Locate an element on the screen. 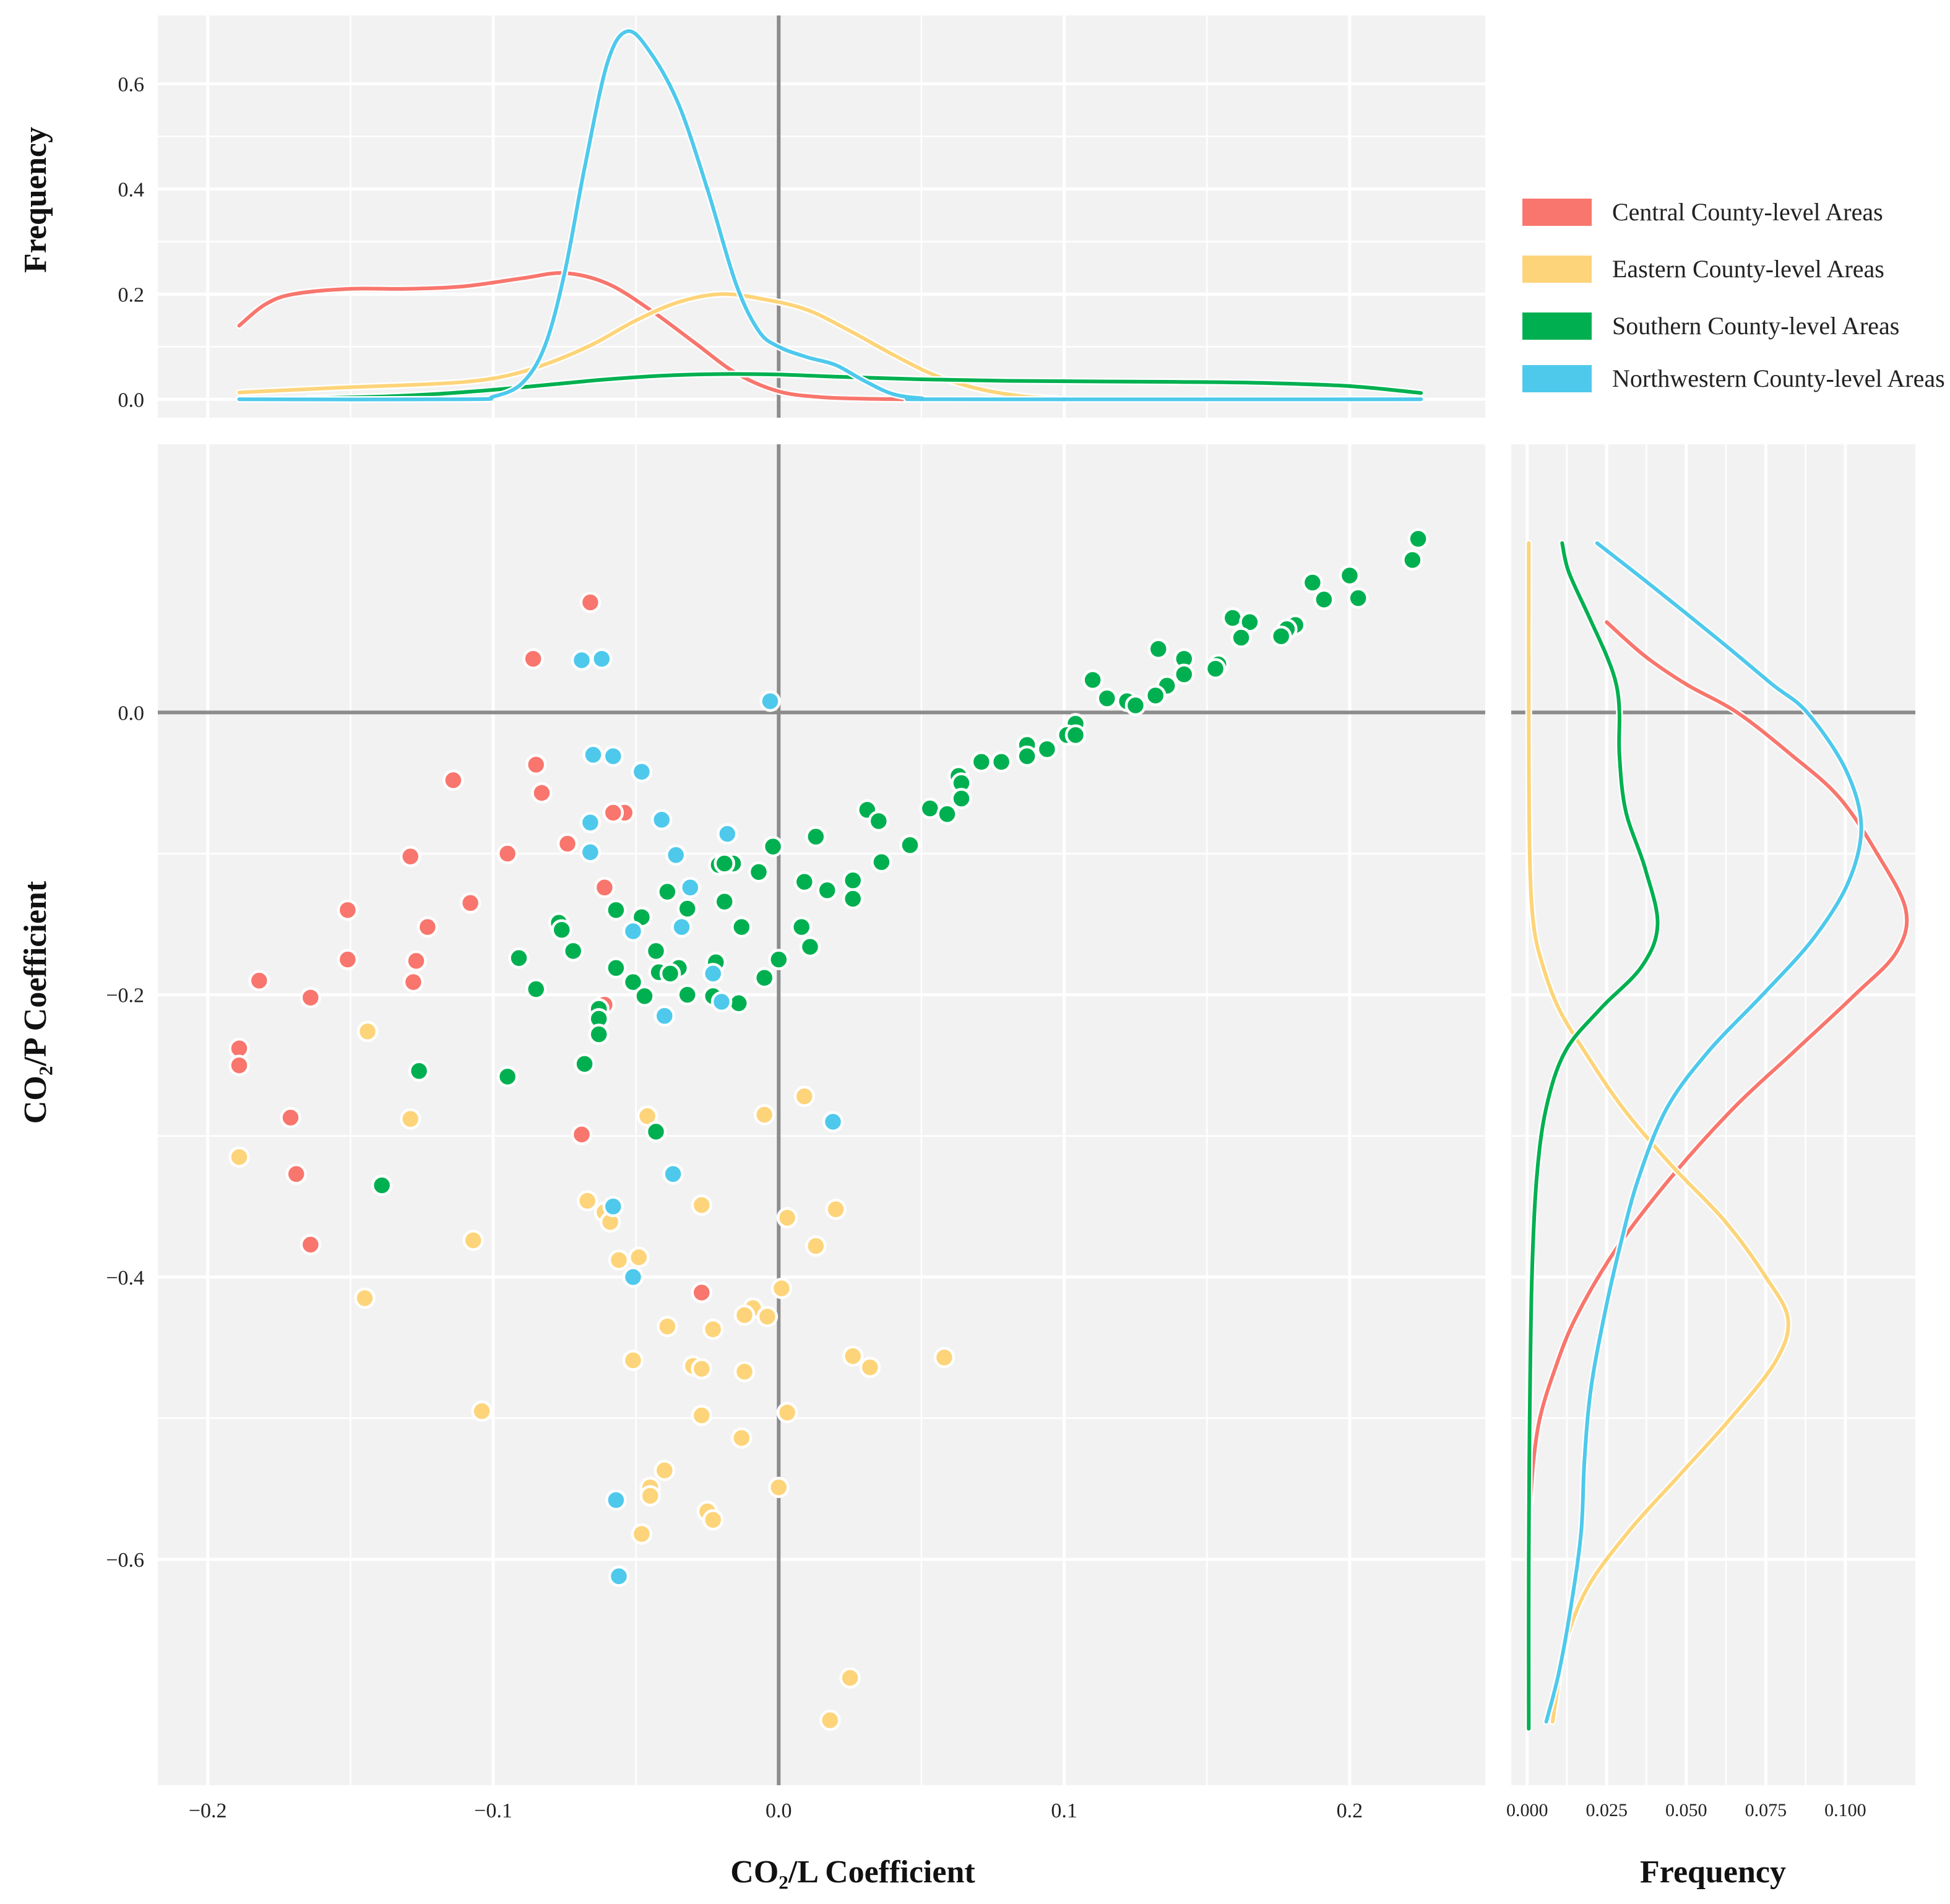 This screenshot has height=1904, width=1950. right-marginal-tick-label: 0.025 is located at coordinates (1607, 1810).